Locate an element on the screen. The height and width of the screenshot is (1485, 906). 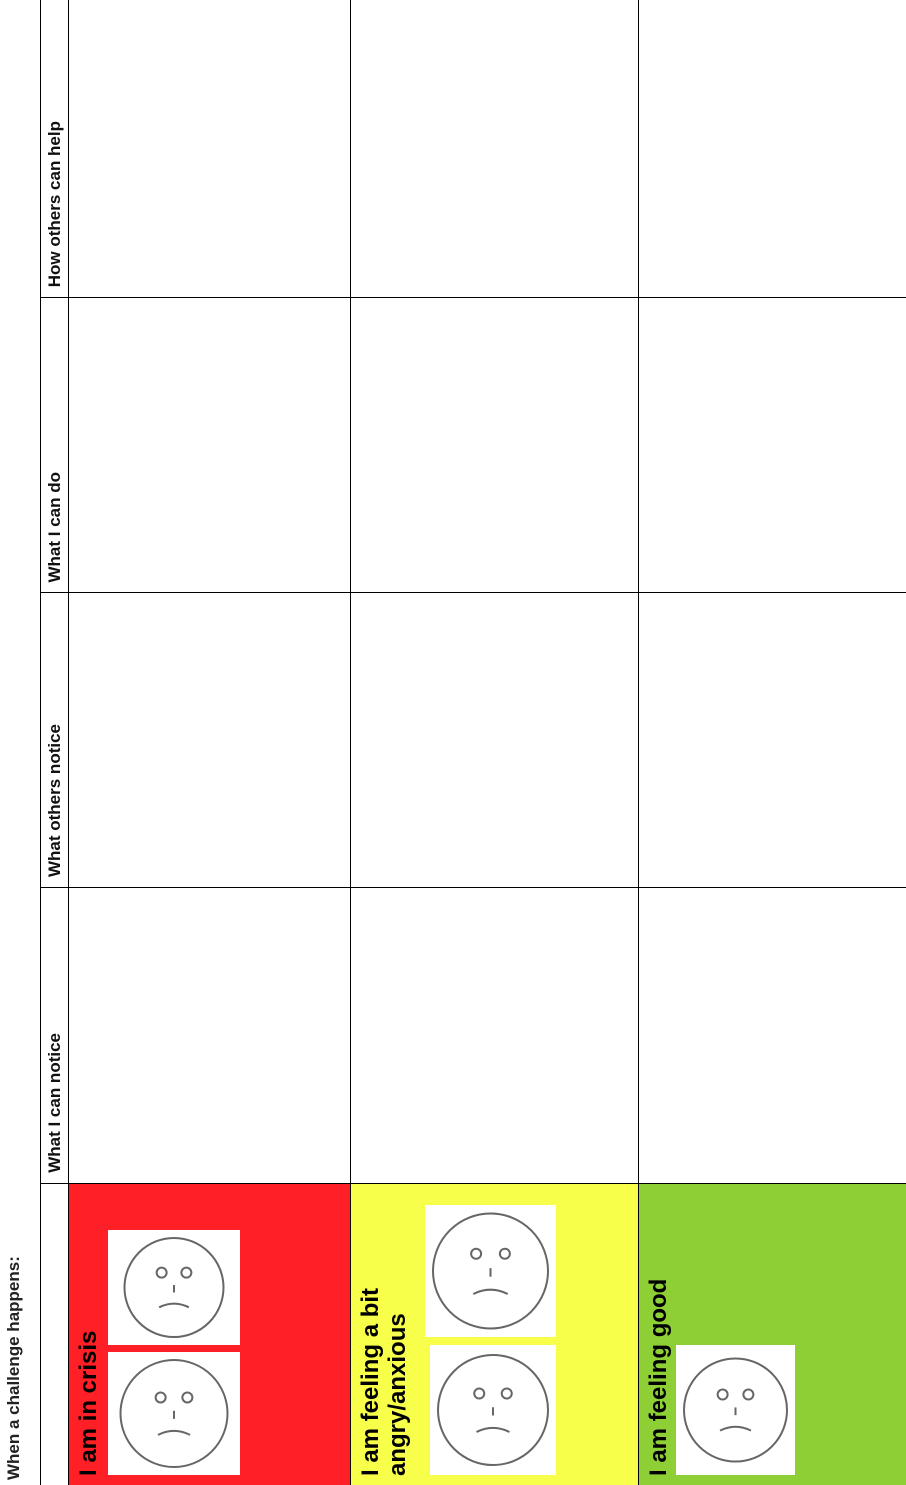
row-label: I am in crisis is located at coordinates (88, 1403).